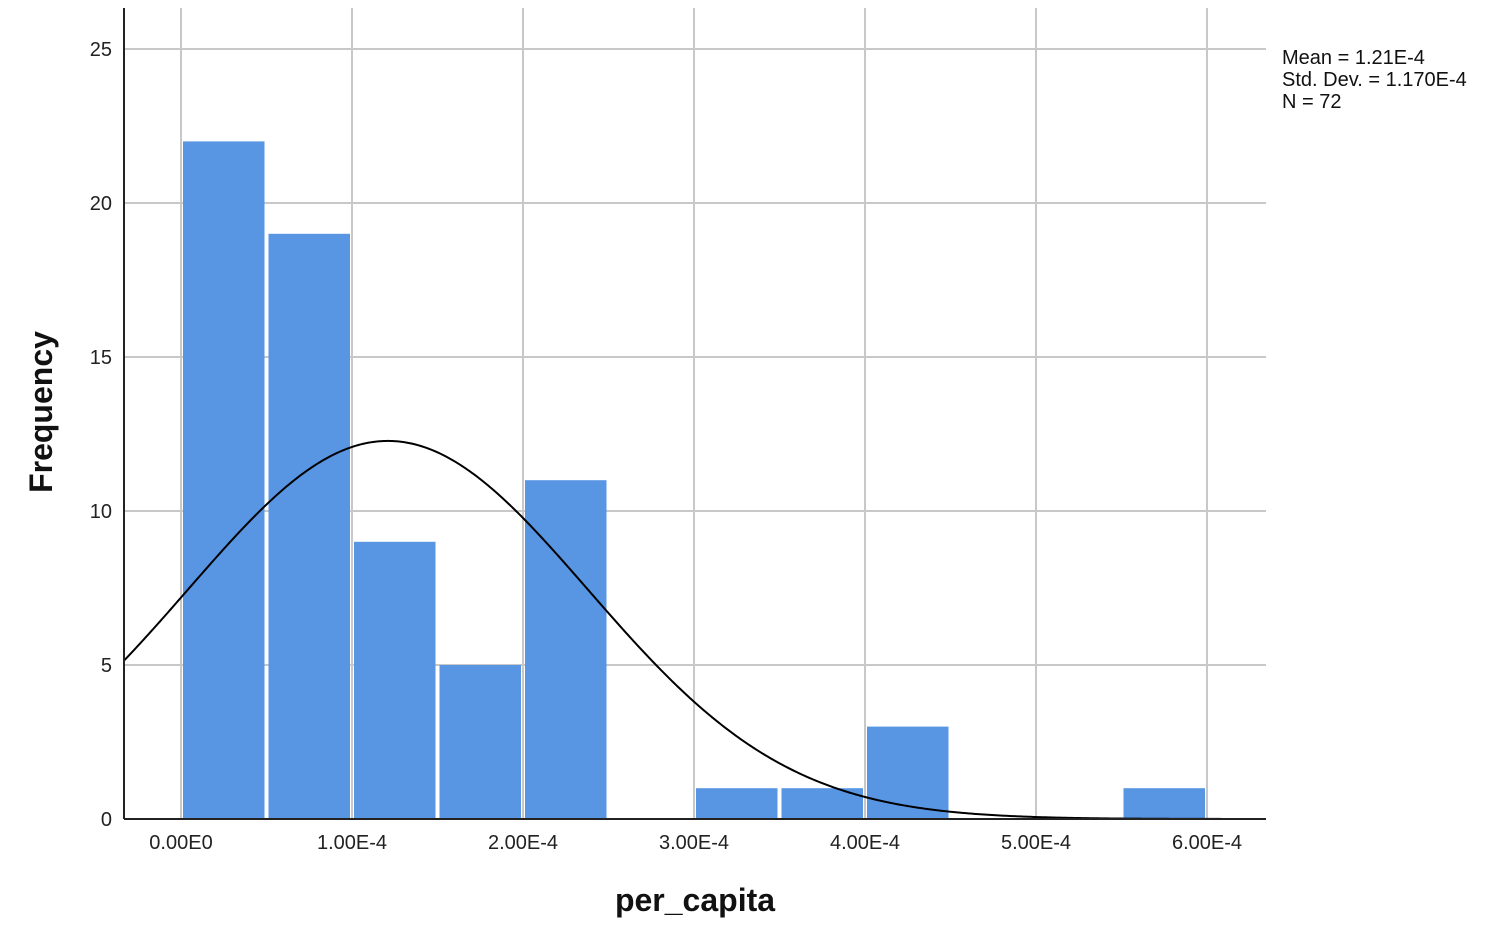 This screenshot has width=1512, height=928. What do you see at coordinates (1353, 58) in the screenshot?
I see `stat-mean: Mean = 1.21E-4` at bounding box center [1353, 58].